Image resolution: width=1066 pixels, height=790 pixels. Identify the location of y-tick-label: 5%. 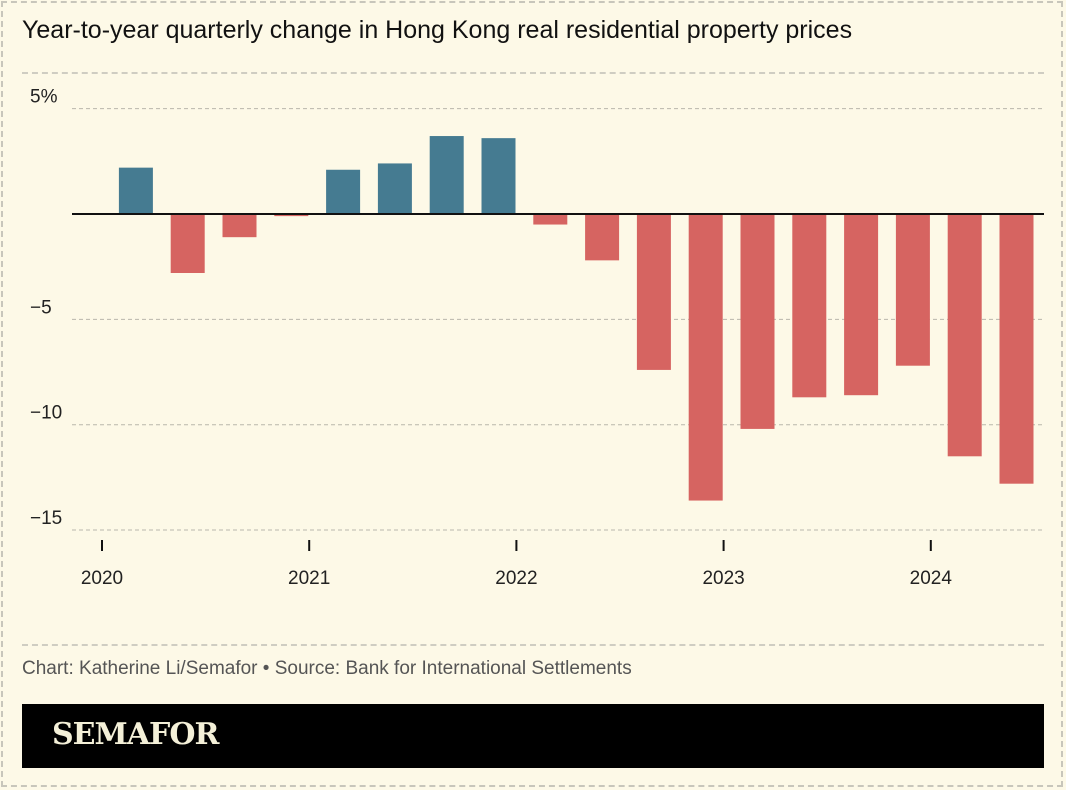
(44, 97).